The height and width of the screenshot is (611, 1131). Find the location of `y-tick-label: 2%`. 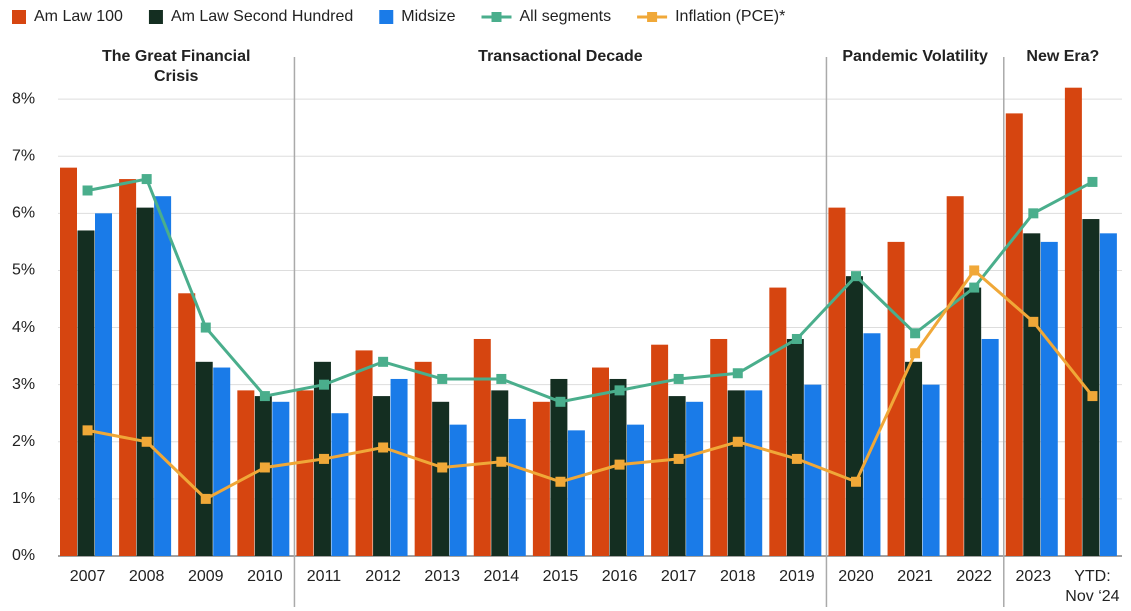

y-tick-label: 2% is located at coordinates (23, 441).